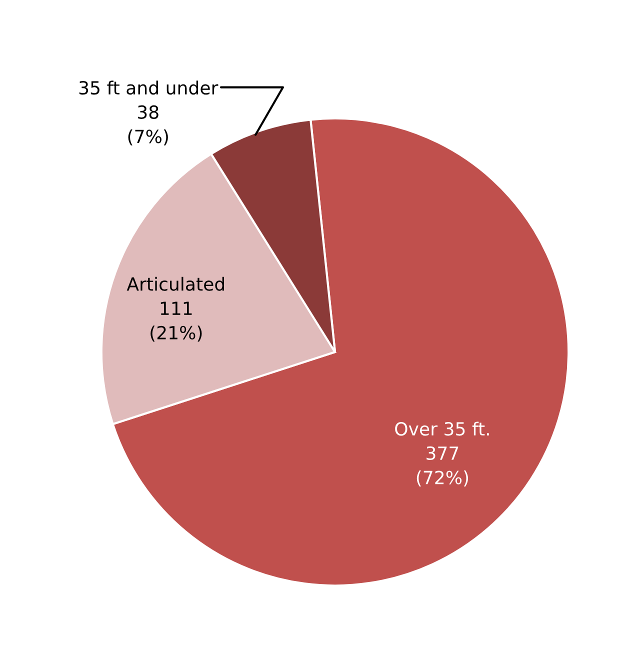  I want to click on slice-label: 35 ft and under, so click(148, 87).